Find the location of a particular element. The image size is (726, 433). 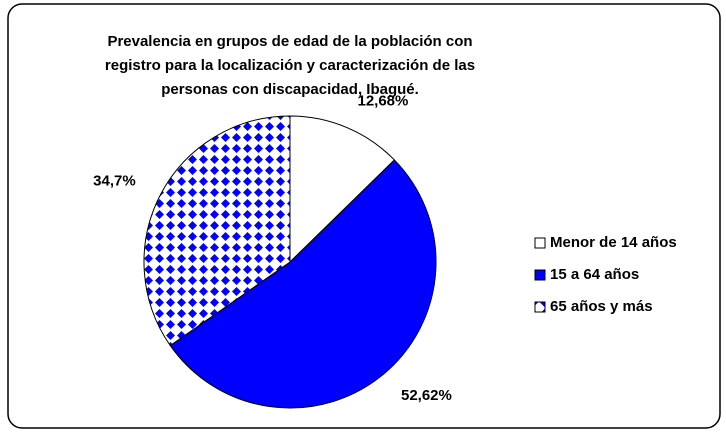

legend-label: 15 a 64 años is located at coordinates (594, 274).